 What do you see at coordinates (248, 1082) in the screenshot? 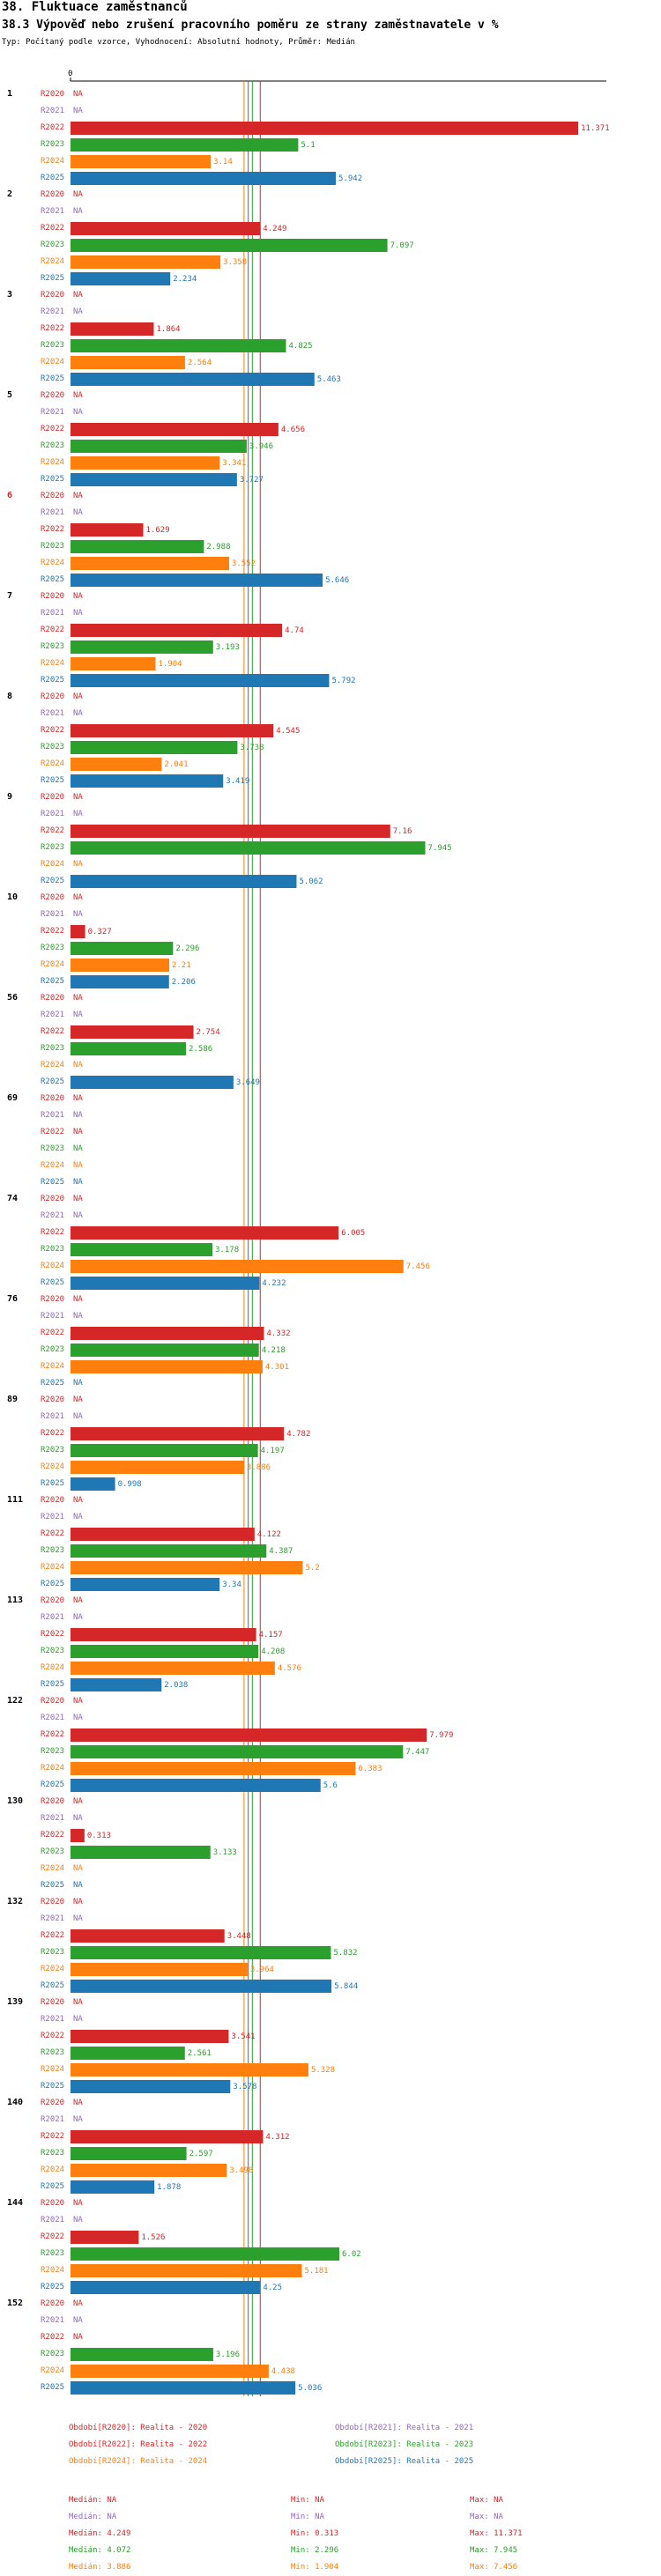
I see `bar-value-label: 3.649` at bounding box center [248, 1082].